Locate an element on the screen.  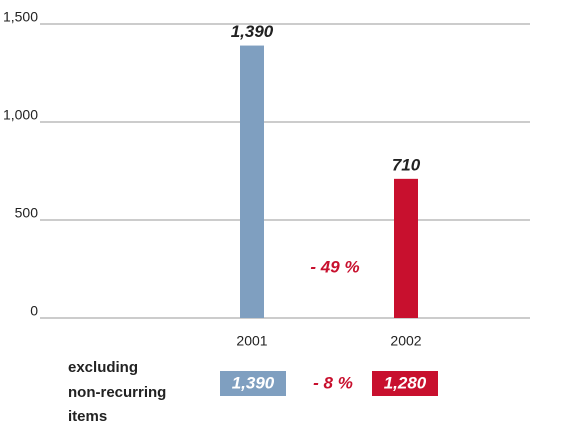
y-tick-label: 1,000 is located at coordinates (20, 115).